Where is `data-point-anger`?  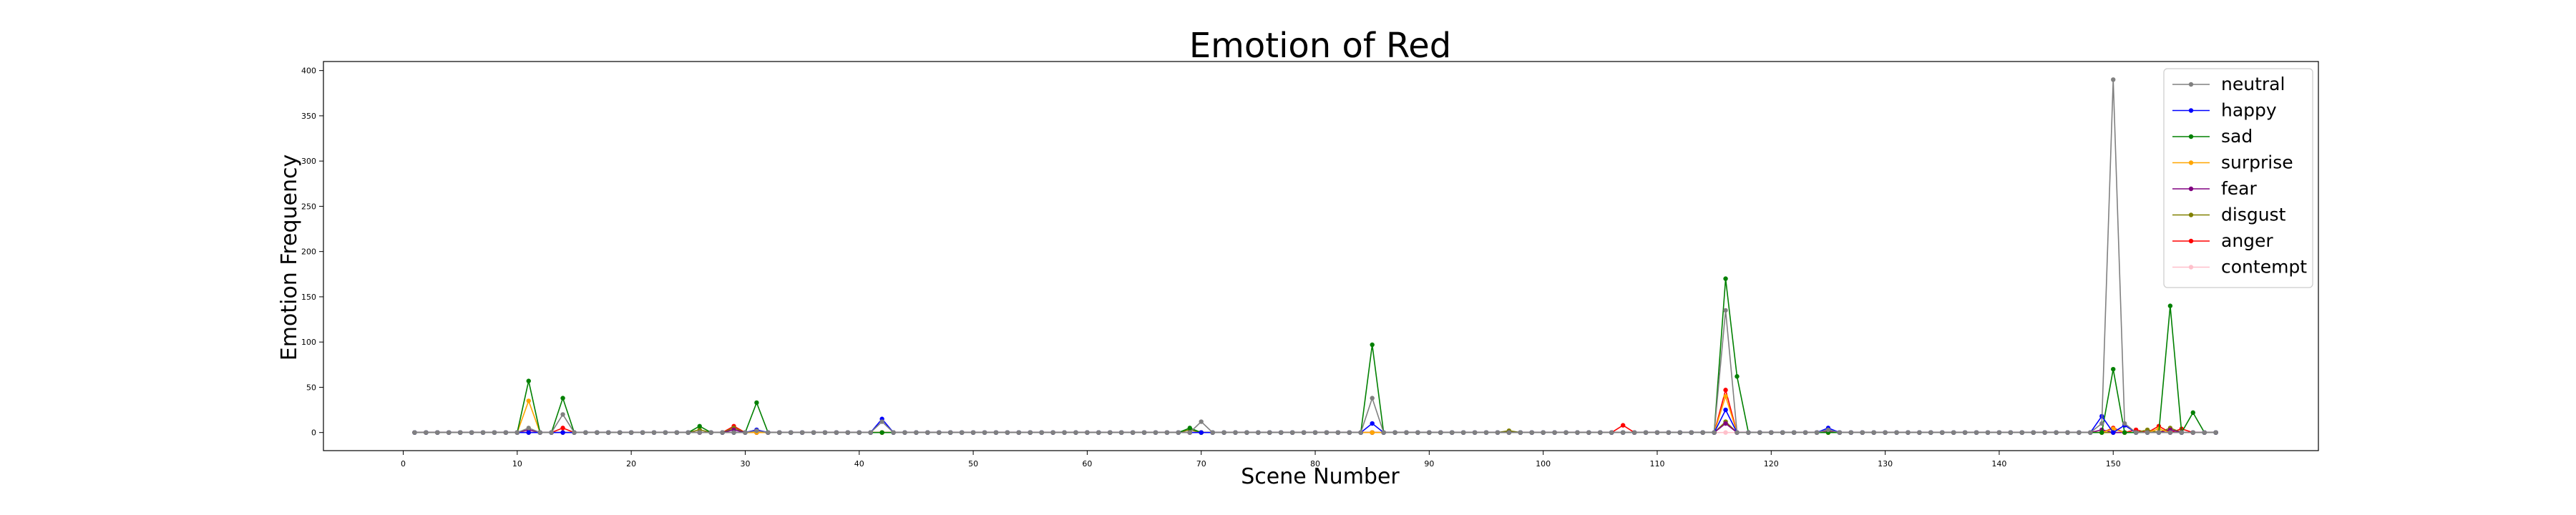 data-point-anger is located at coordinates (1623, 426).